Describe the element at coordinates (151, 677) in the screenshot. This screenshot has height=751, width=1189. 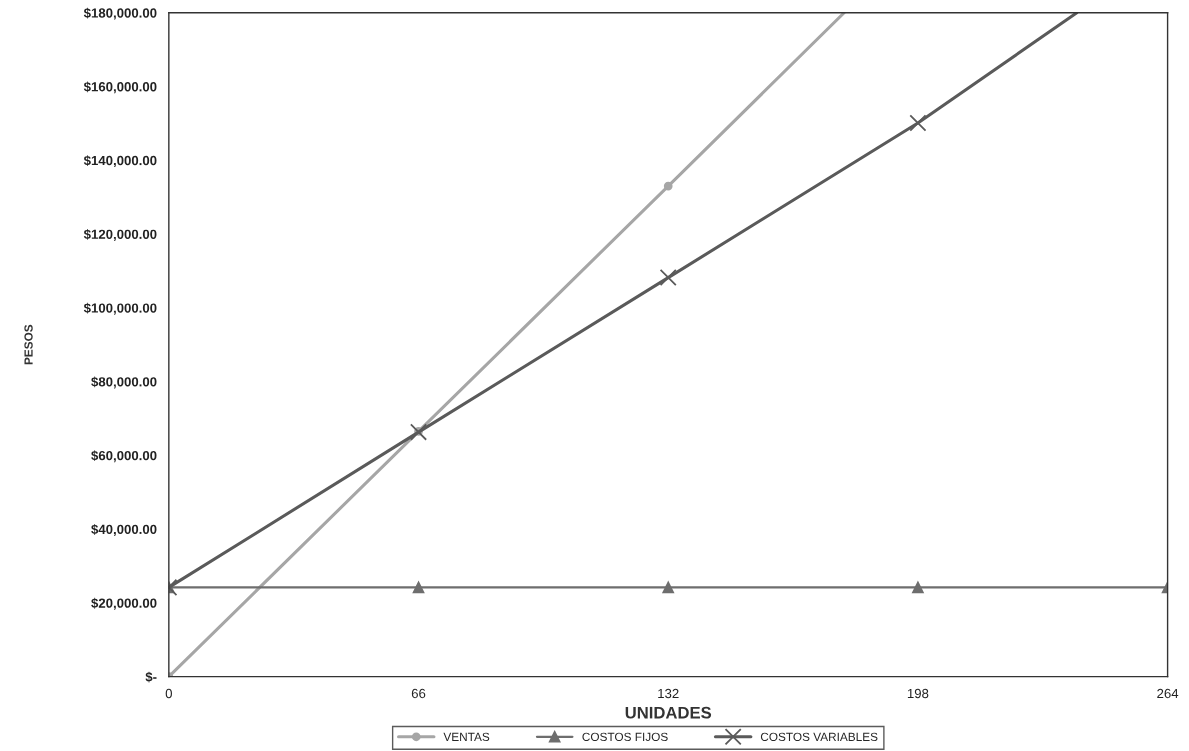
I see `y-tick-label: $-` at that location.